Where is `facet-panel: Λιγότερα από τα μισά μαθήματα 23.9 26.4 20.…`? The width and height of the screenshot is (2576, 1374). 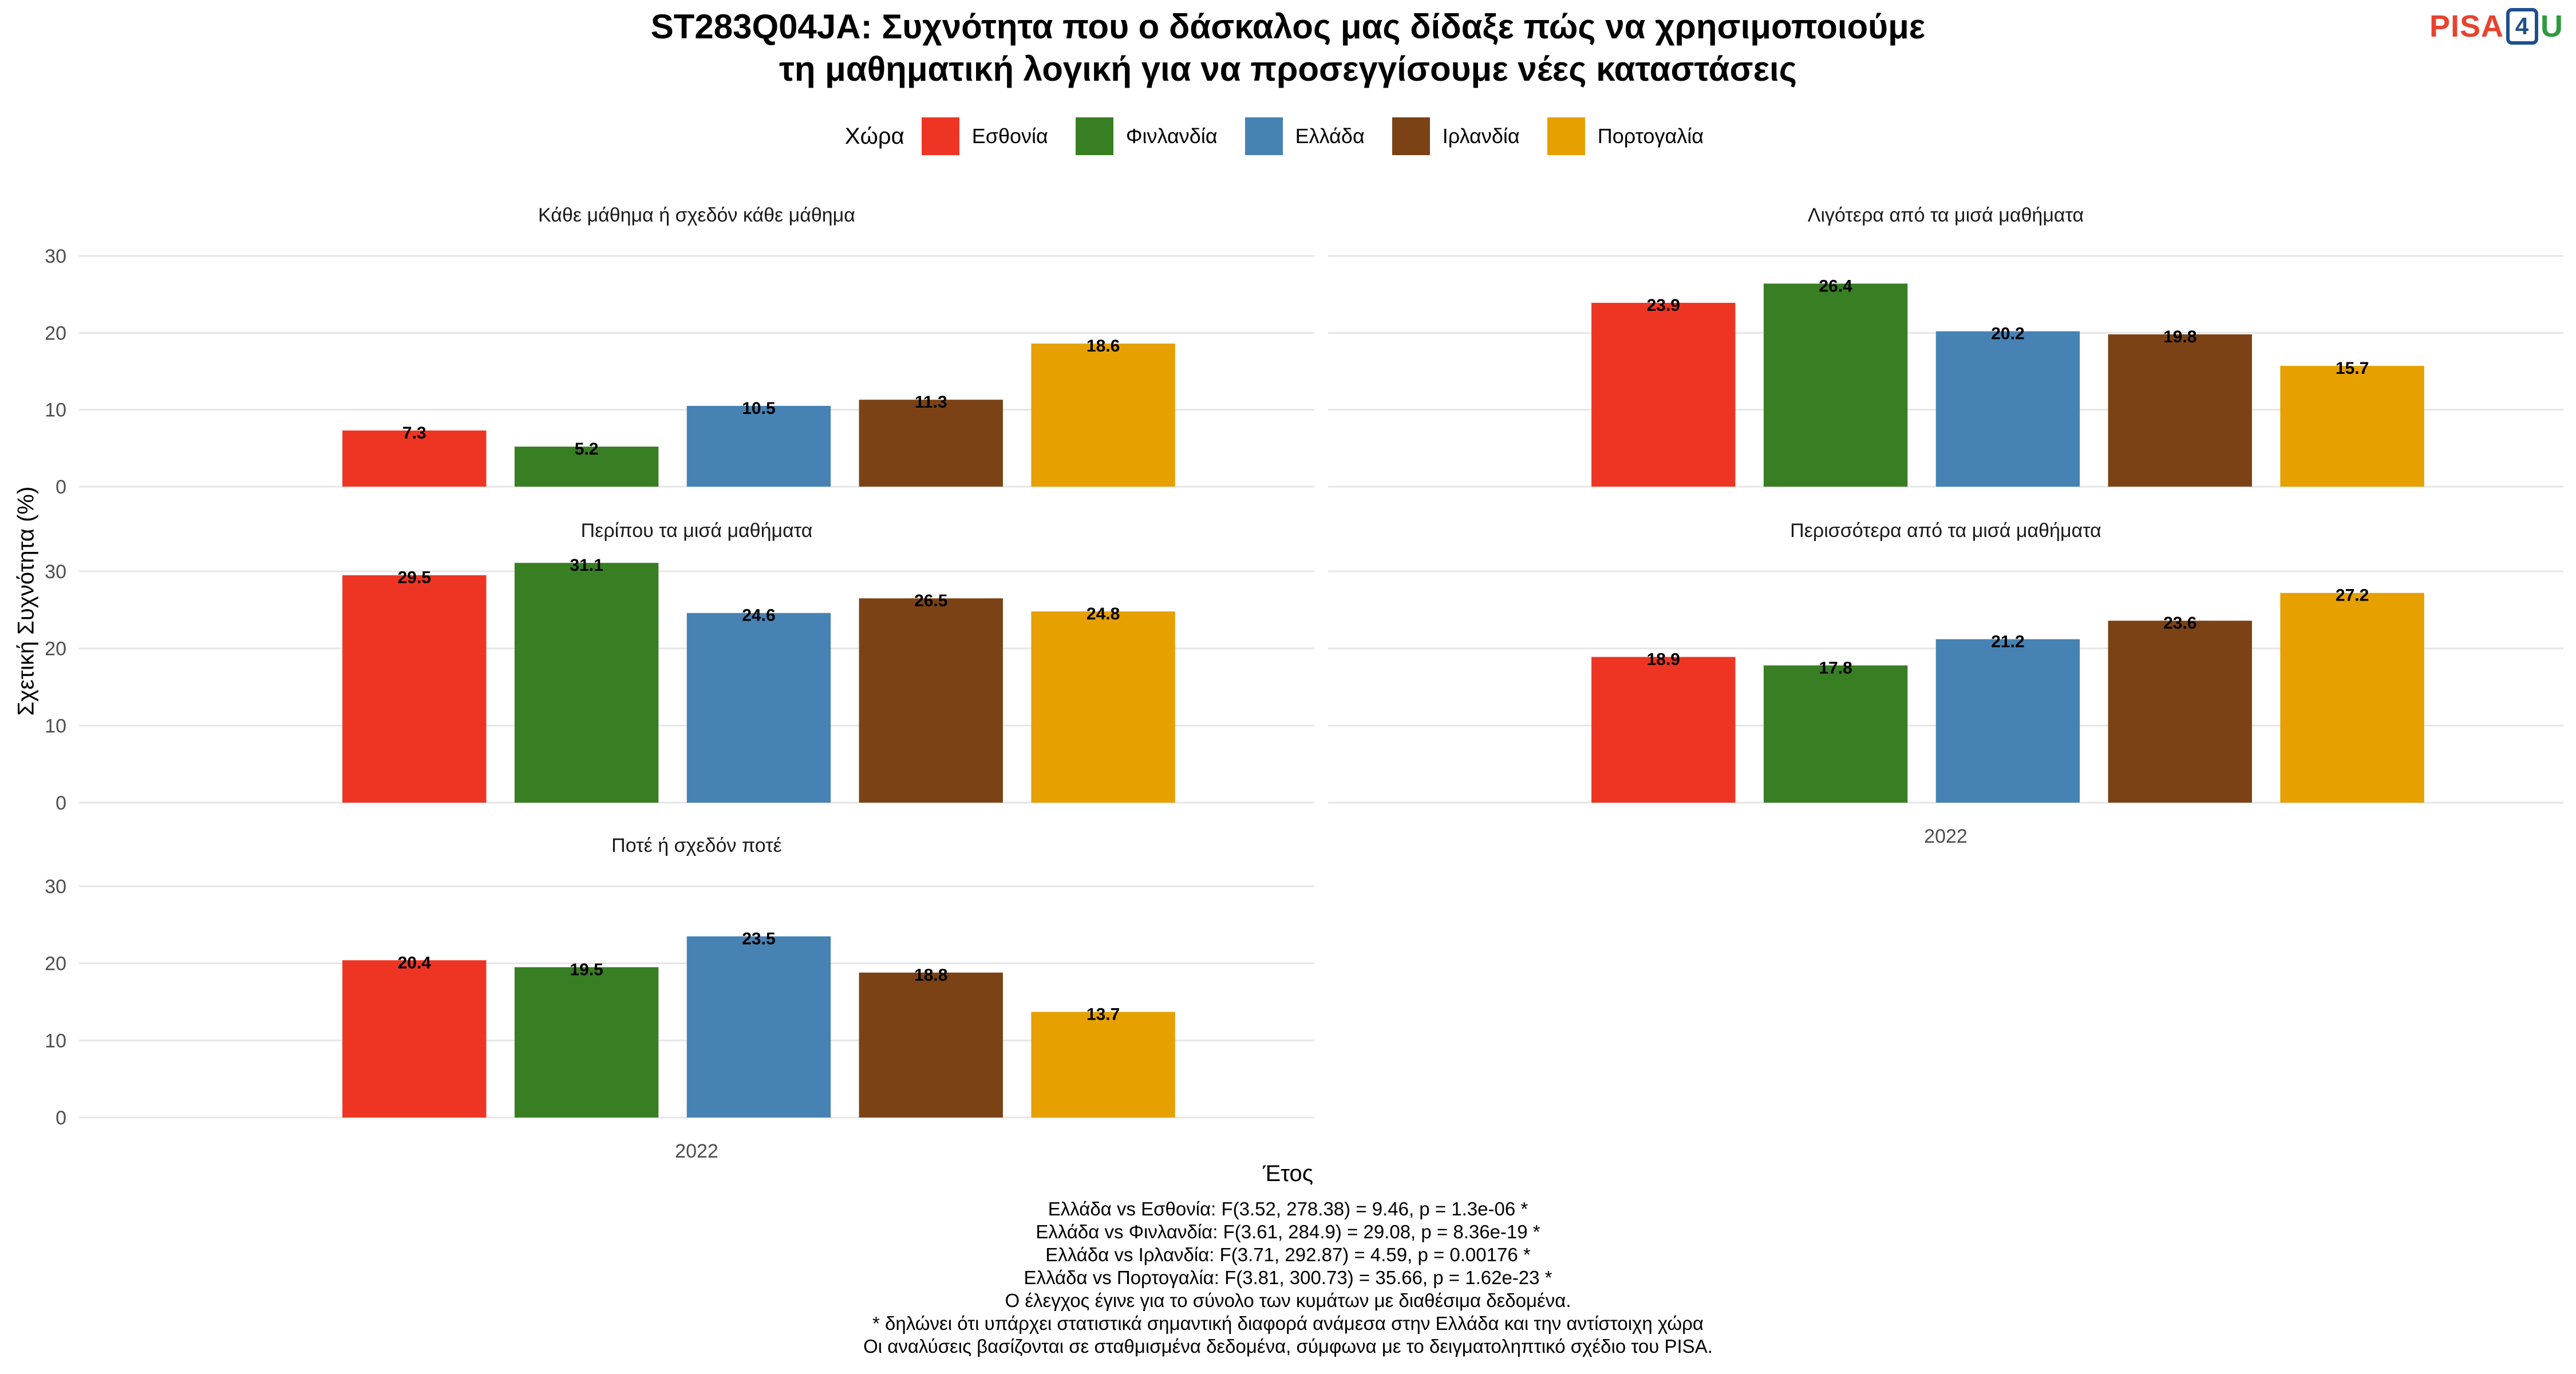 facet-panel: Λιγότερα από τα μισά μαθήματα 23.9 26.4 20.… is located at coordinates (1945, 346).